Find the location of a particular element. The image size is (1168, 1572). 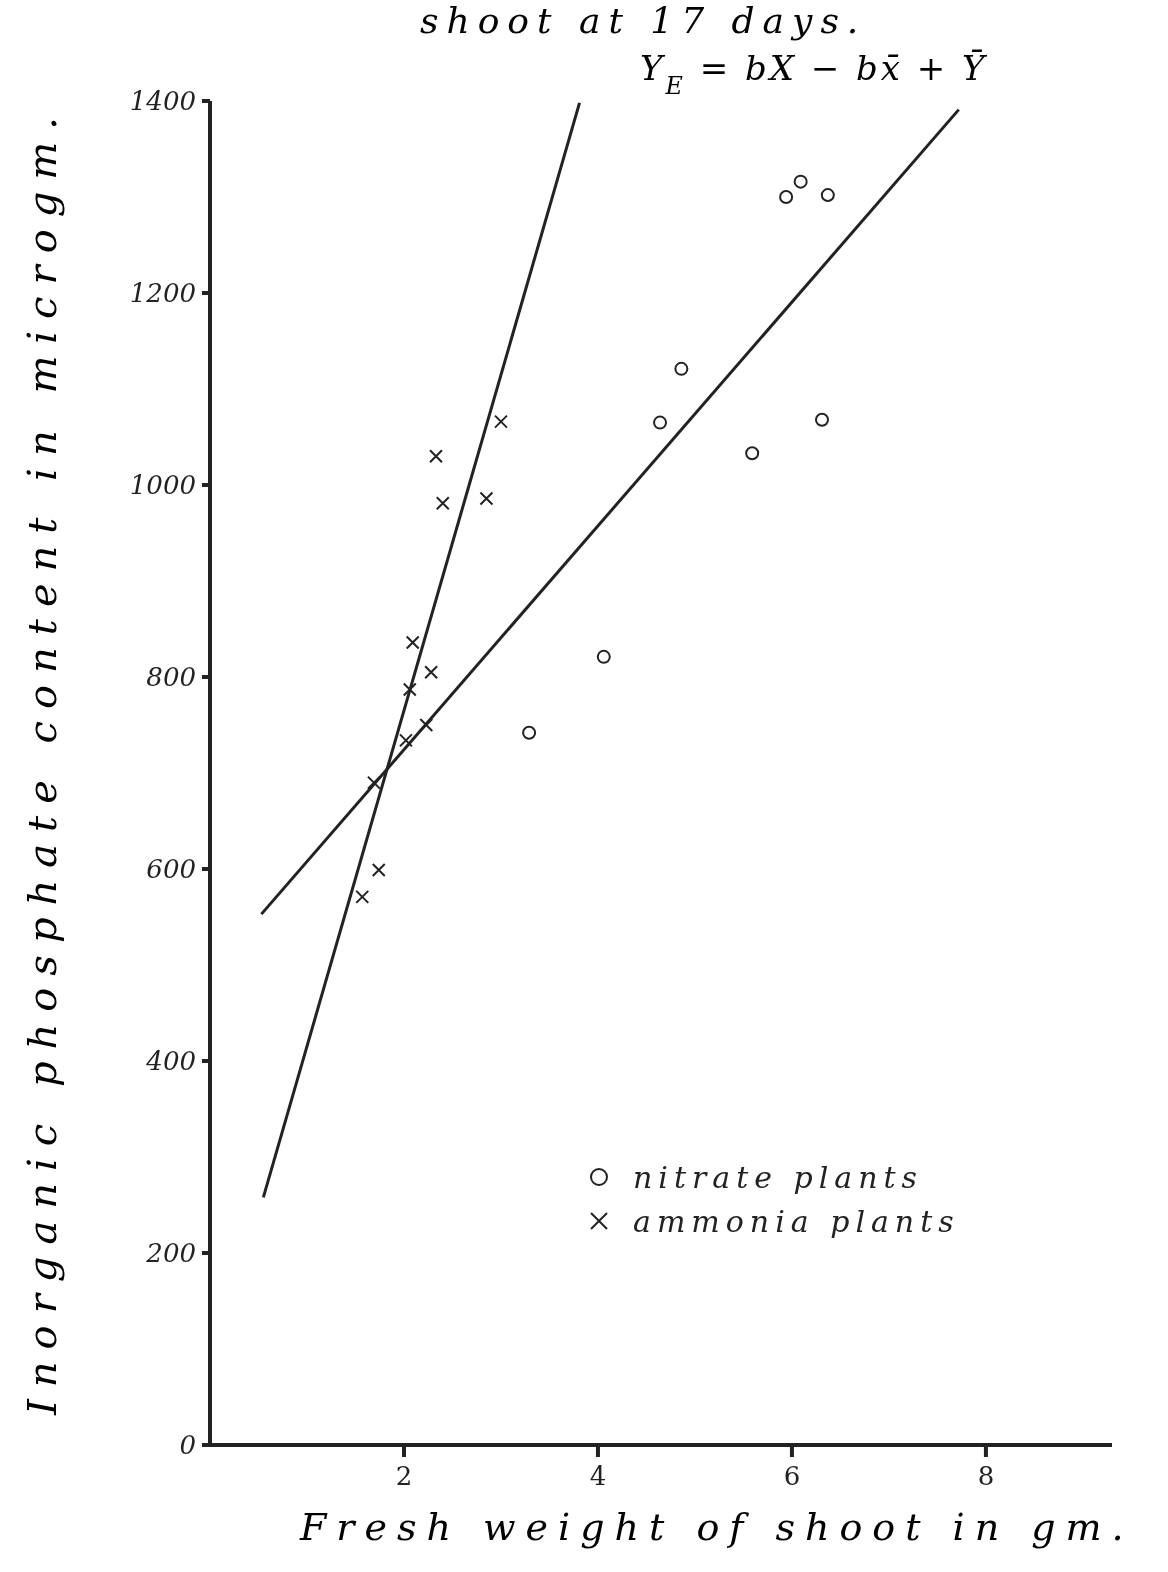

y-tick-label: 1000 is located at coordinates (162, 485).